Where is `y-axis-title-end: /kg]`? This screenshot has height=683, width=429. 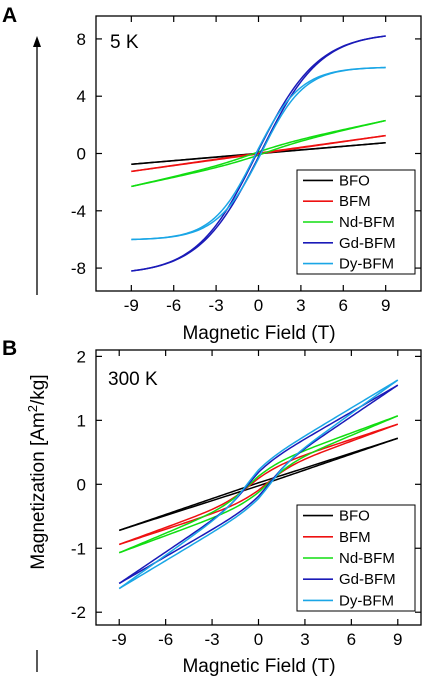 y-axis-title-end: /kg] is located at coordinates (38, 389).